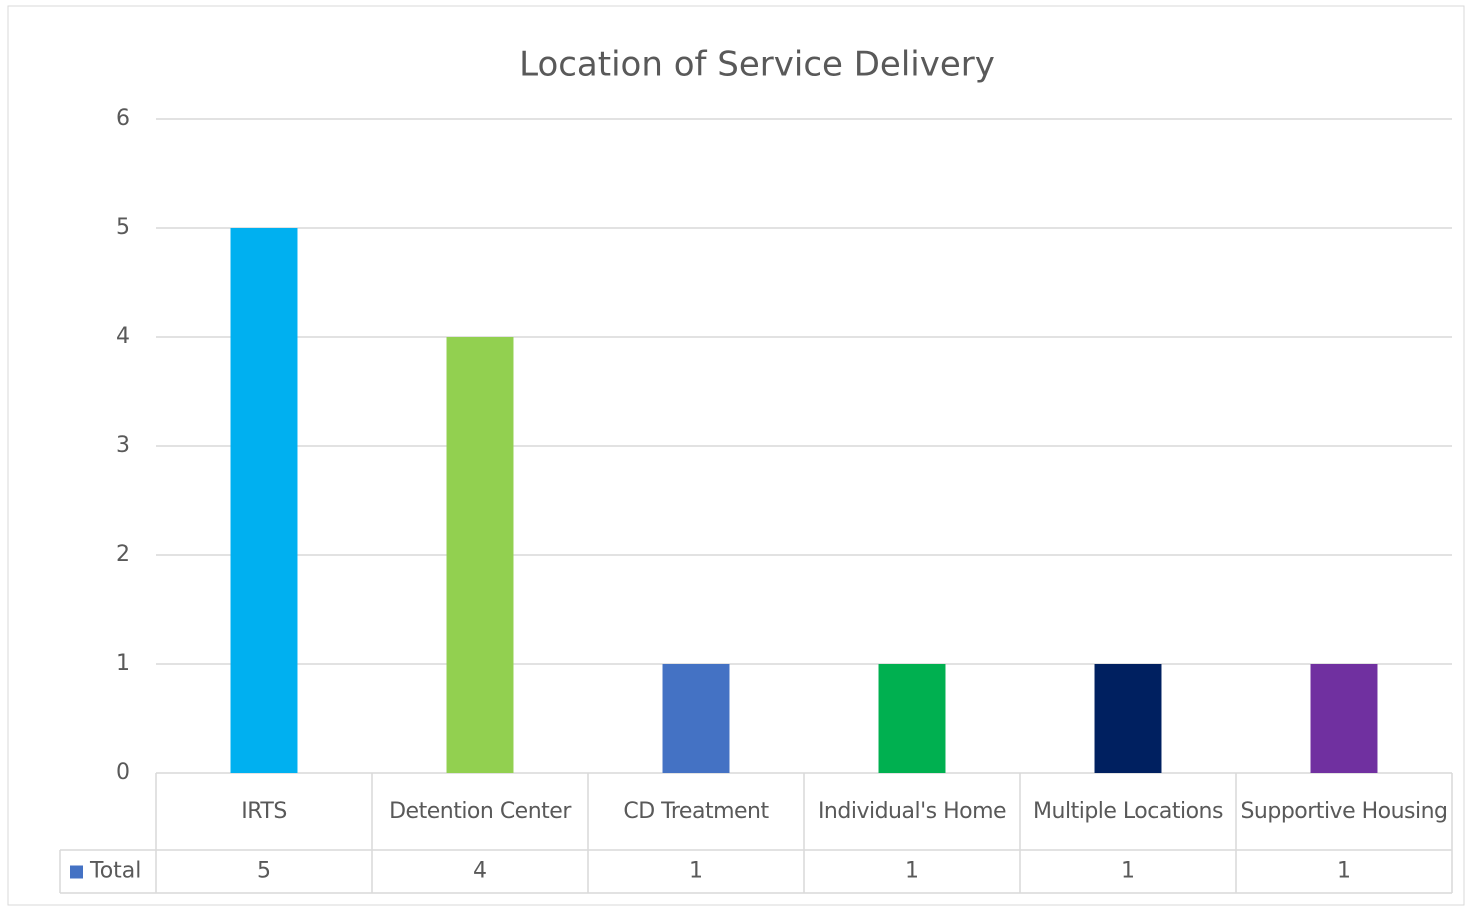  I want to click on x-tick-label: Supportive Housing, so click(1344, 811).